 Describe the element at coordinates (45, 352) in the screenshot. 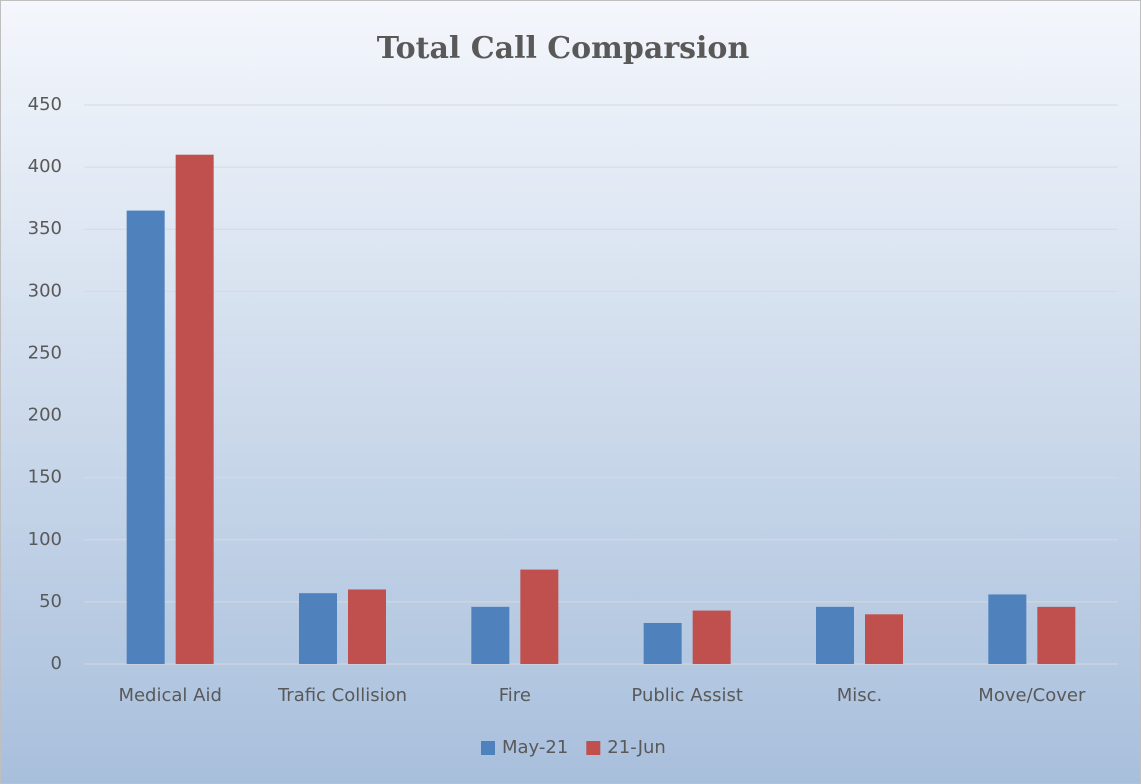

I see `y-tick-label: 250` at that location.